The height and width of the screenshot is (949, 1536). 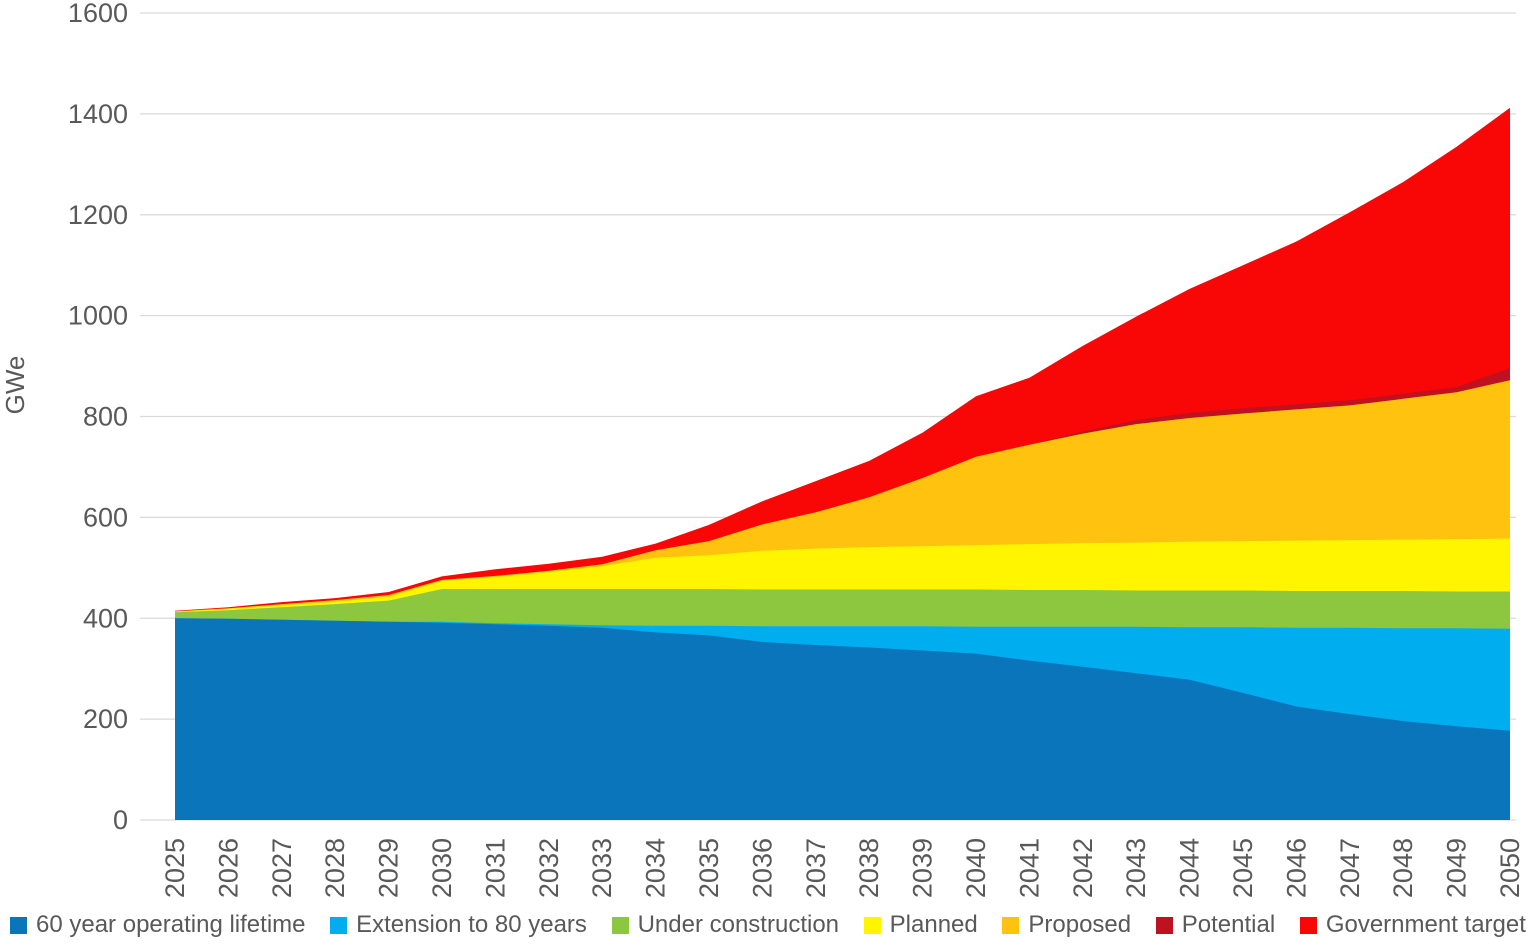 What do you see at coordinates (15, 385) in the screenshot?
I see `y-axis-title: GWe` at bounding box center [15, 385].